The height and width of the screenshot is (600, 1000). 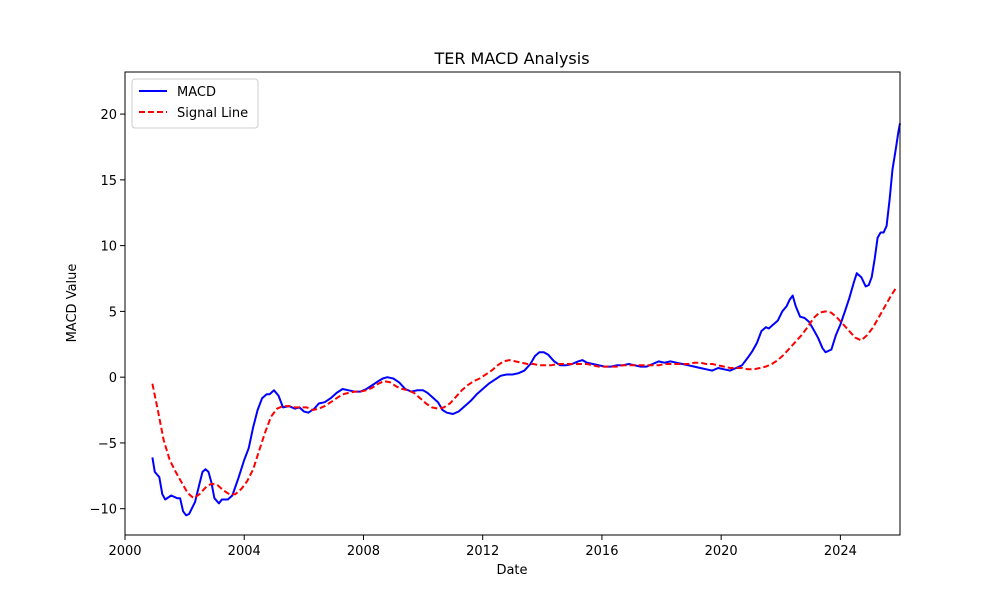 I want to click on y-axis-label: MACD Value, so click(x=72, y=303).